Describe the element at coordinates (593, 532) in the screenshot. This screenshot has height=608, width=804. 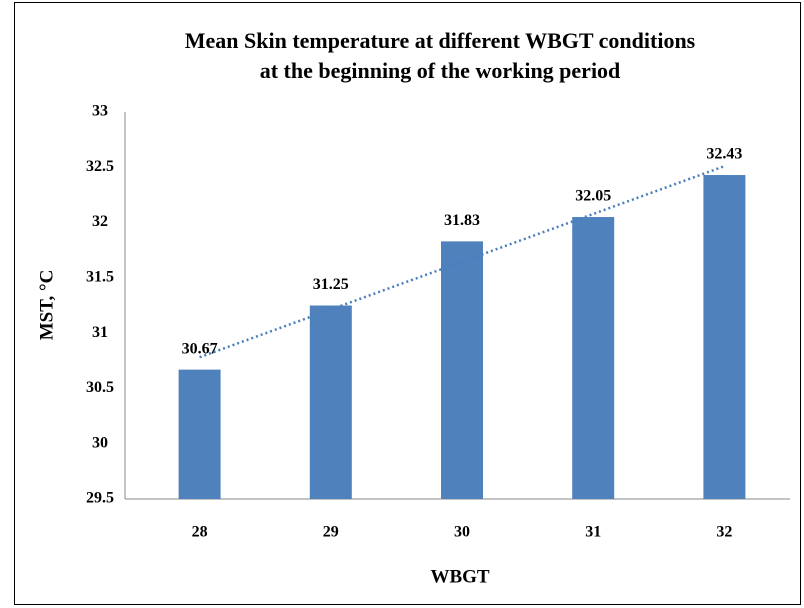
I see `x-tick-label: 31` at that location.